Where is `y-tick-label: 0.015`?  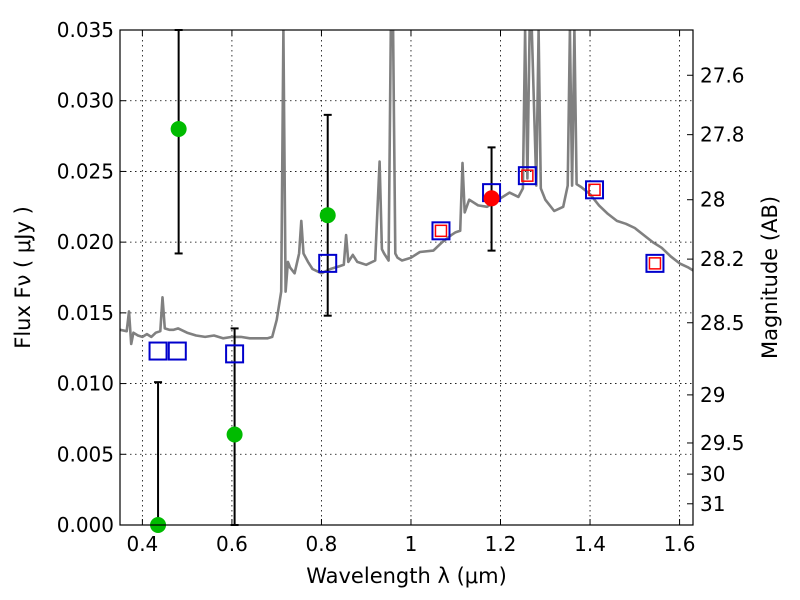
y-tick-label: 0.015 is located at coordinates (85, 313).